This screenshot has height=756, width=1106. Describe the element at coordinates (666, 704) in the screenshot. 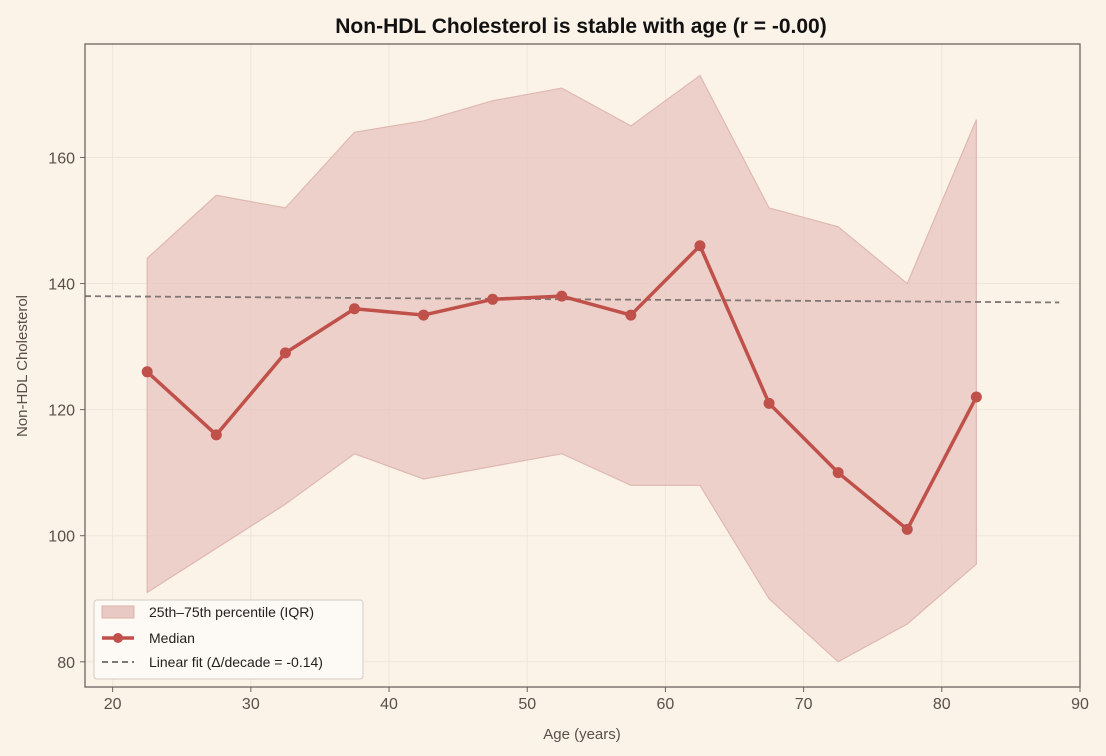

I see `x-tick-label: 60` at that location.